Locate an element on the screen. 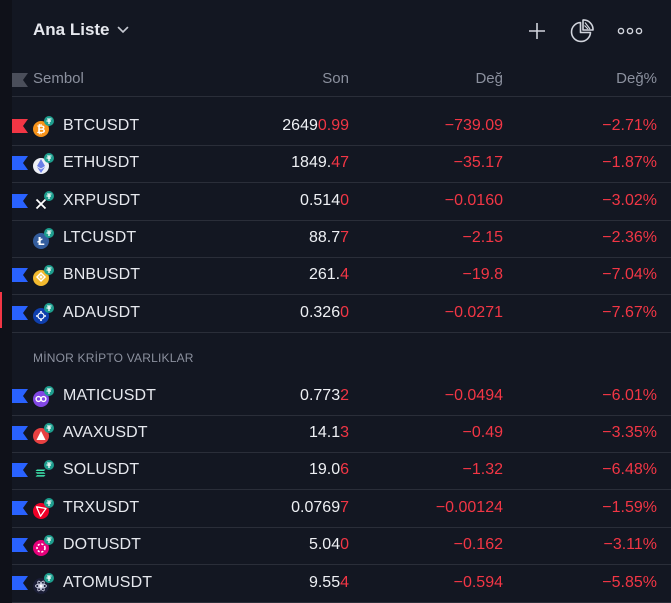 The image size is (671, 603). red-flag-icon is located at coordinates (20, 126).